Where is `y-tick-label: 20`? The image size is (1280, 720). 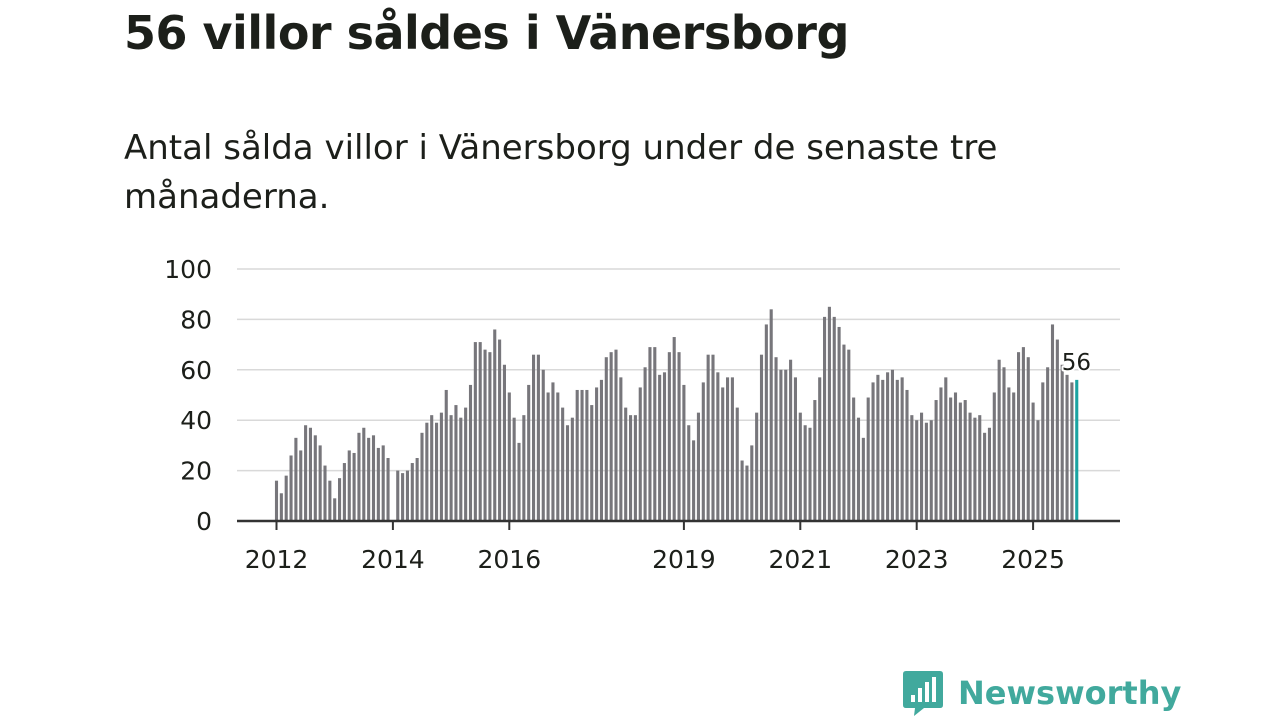 y-tick-label: 20 is located at coordinates (196, 471).